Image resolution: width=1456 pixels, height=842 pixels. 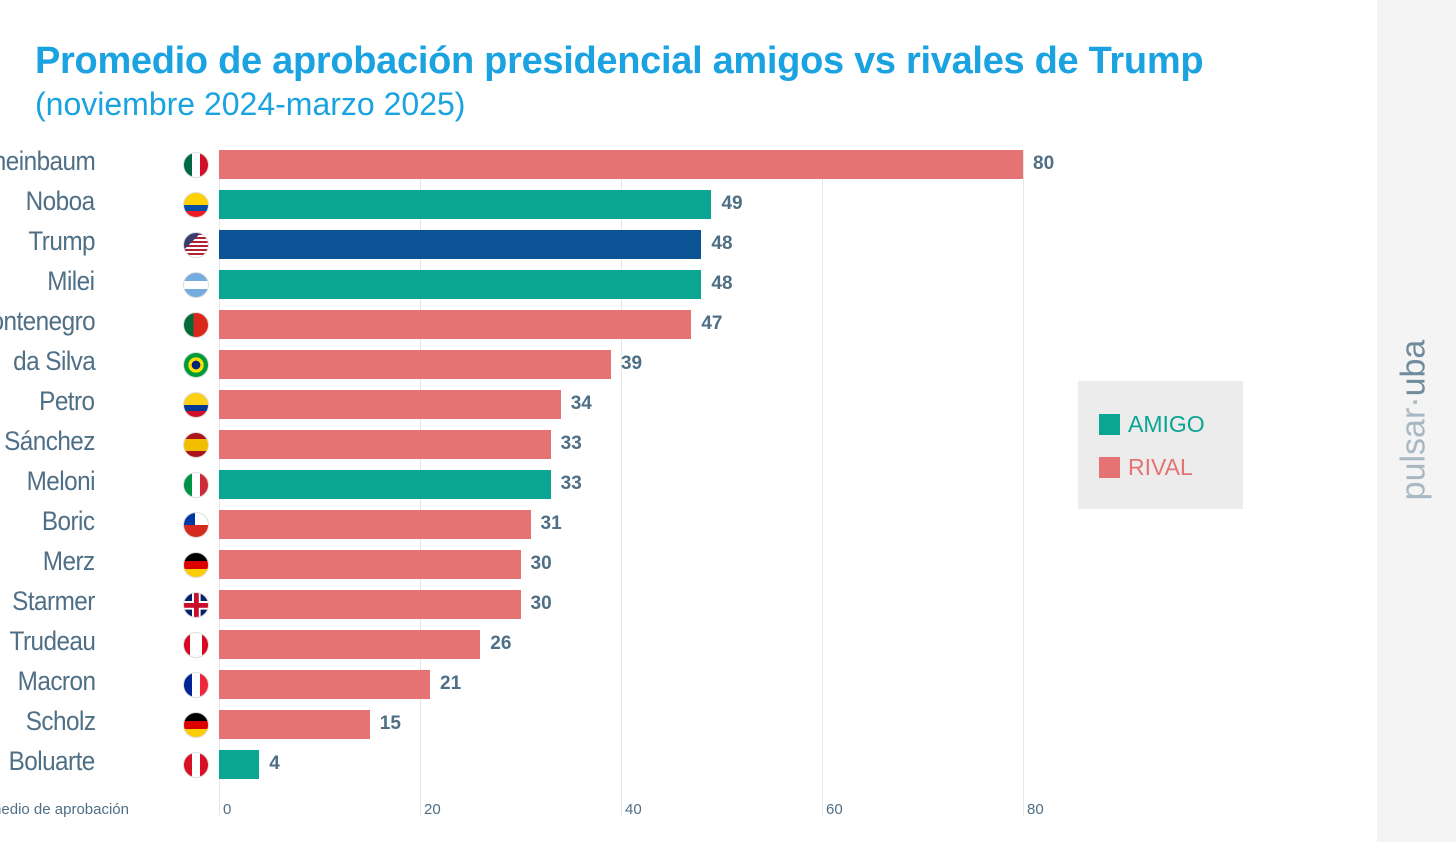 What do you see at coordinates (633, 809) in the screenshot?
I see `x-tick-label: 40` at bounding box center [633, 809].